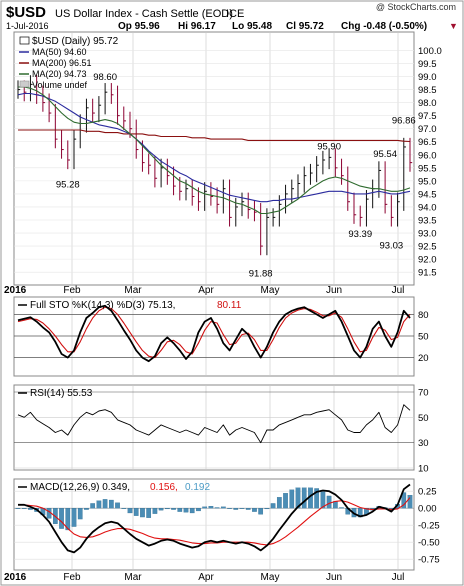 Image resolution: width=464 pixels, height=586 pixels. What do you see at coordinates (102, 305) in the screenshot?
I see `sto-label: Full STO %K(14,3) %D(3) 75.13,` at bounding box center [102, 305].